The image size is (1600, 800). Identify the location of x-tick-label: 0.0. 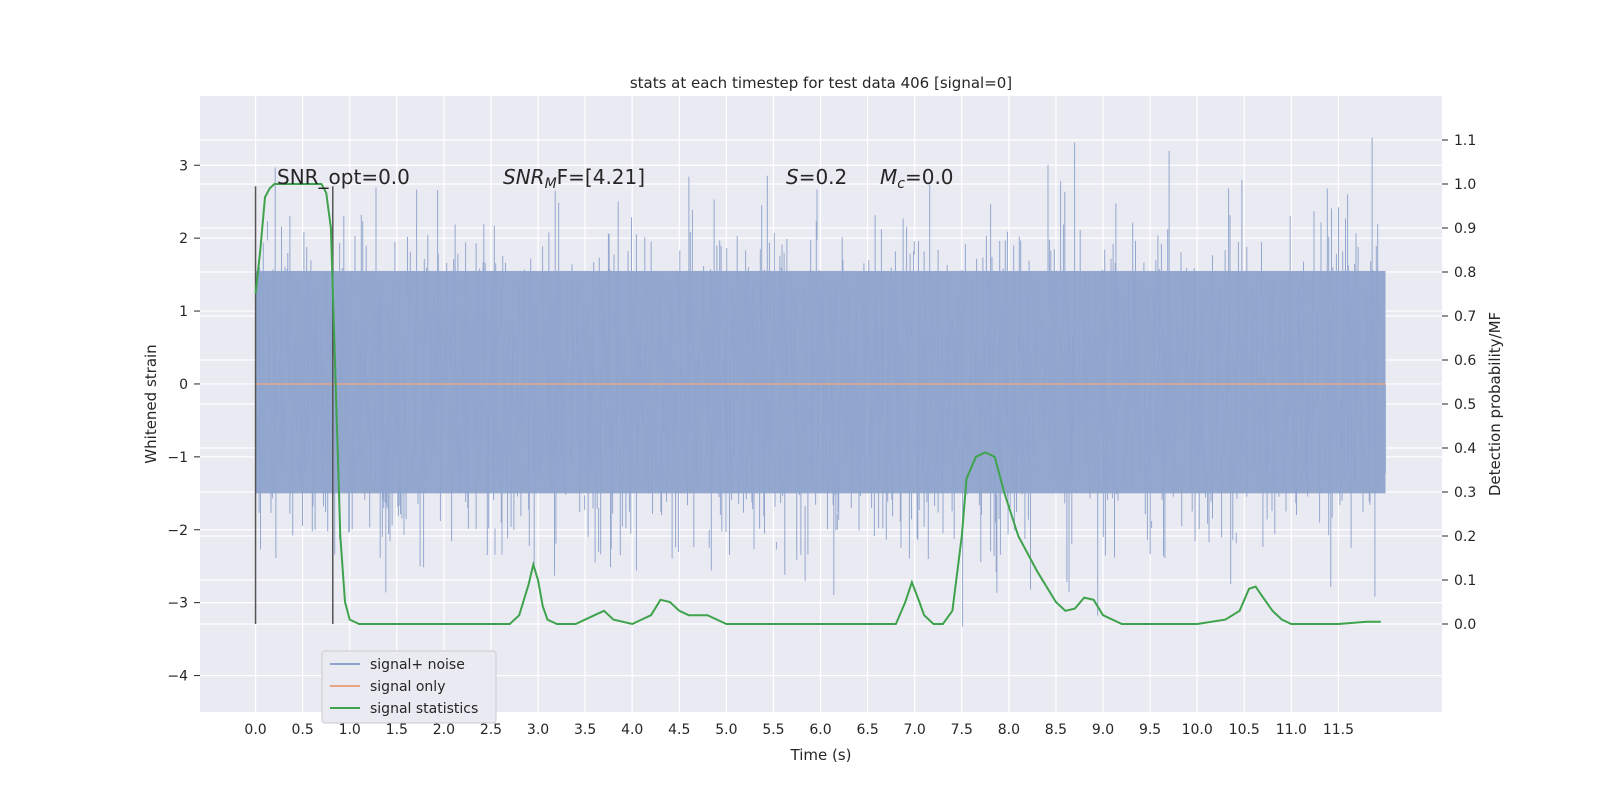
(255, 730).